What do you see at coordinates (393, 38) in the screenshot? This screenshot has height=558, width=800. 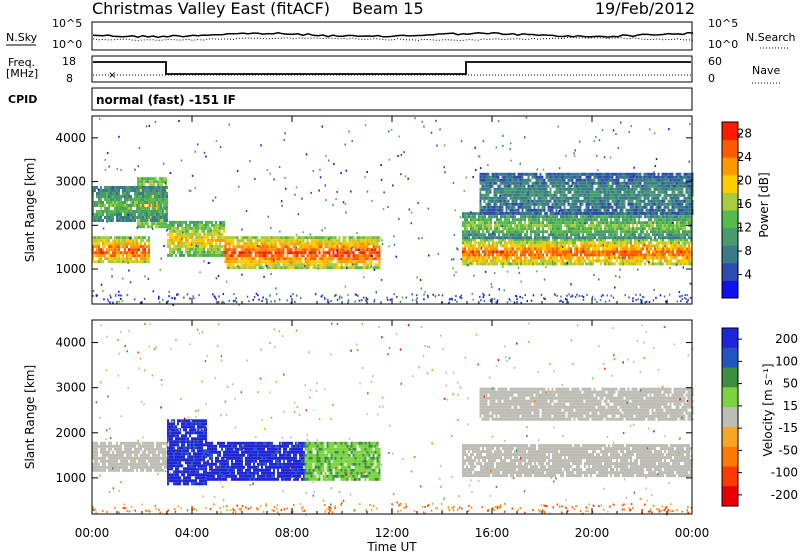 I see `noise-search-line` at bounding box center [393, 38].